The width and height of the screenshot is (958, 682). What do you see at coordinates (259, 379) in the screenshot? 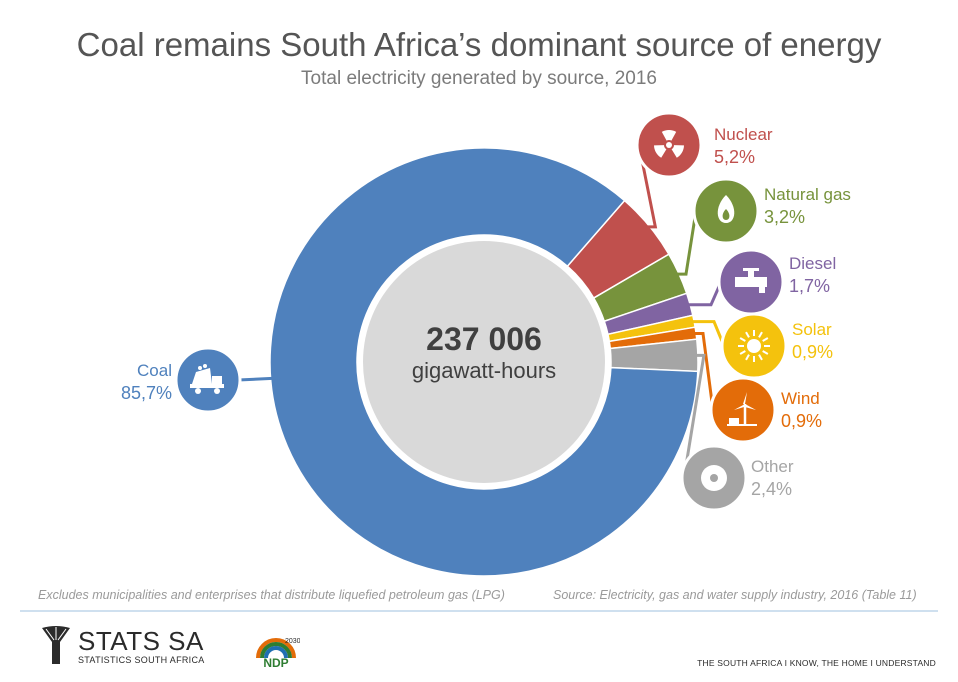
I see `connector-coal` at bounding box center [259, 379].